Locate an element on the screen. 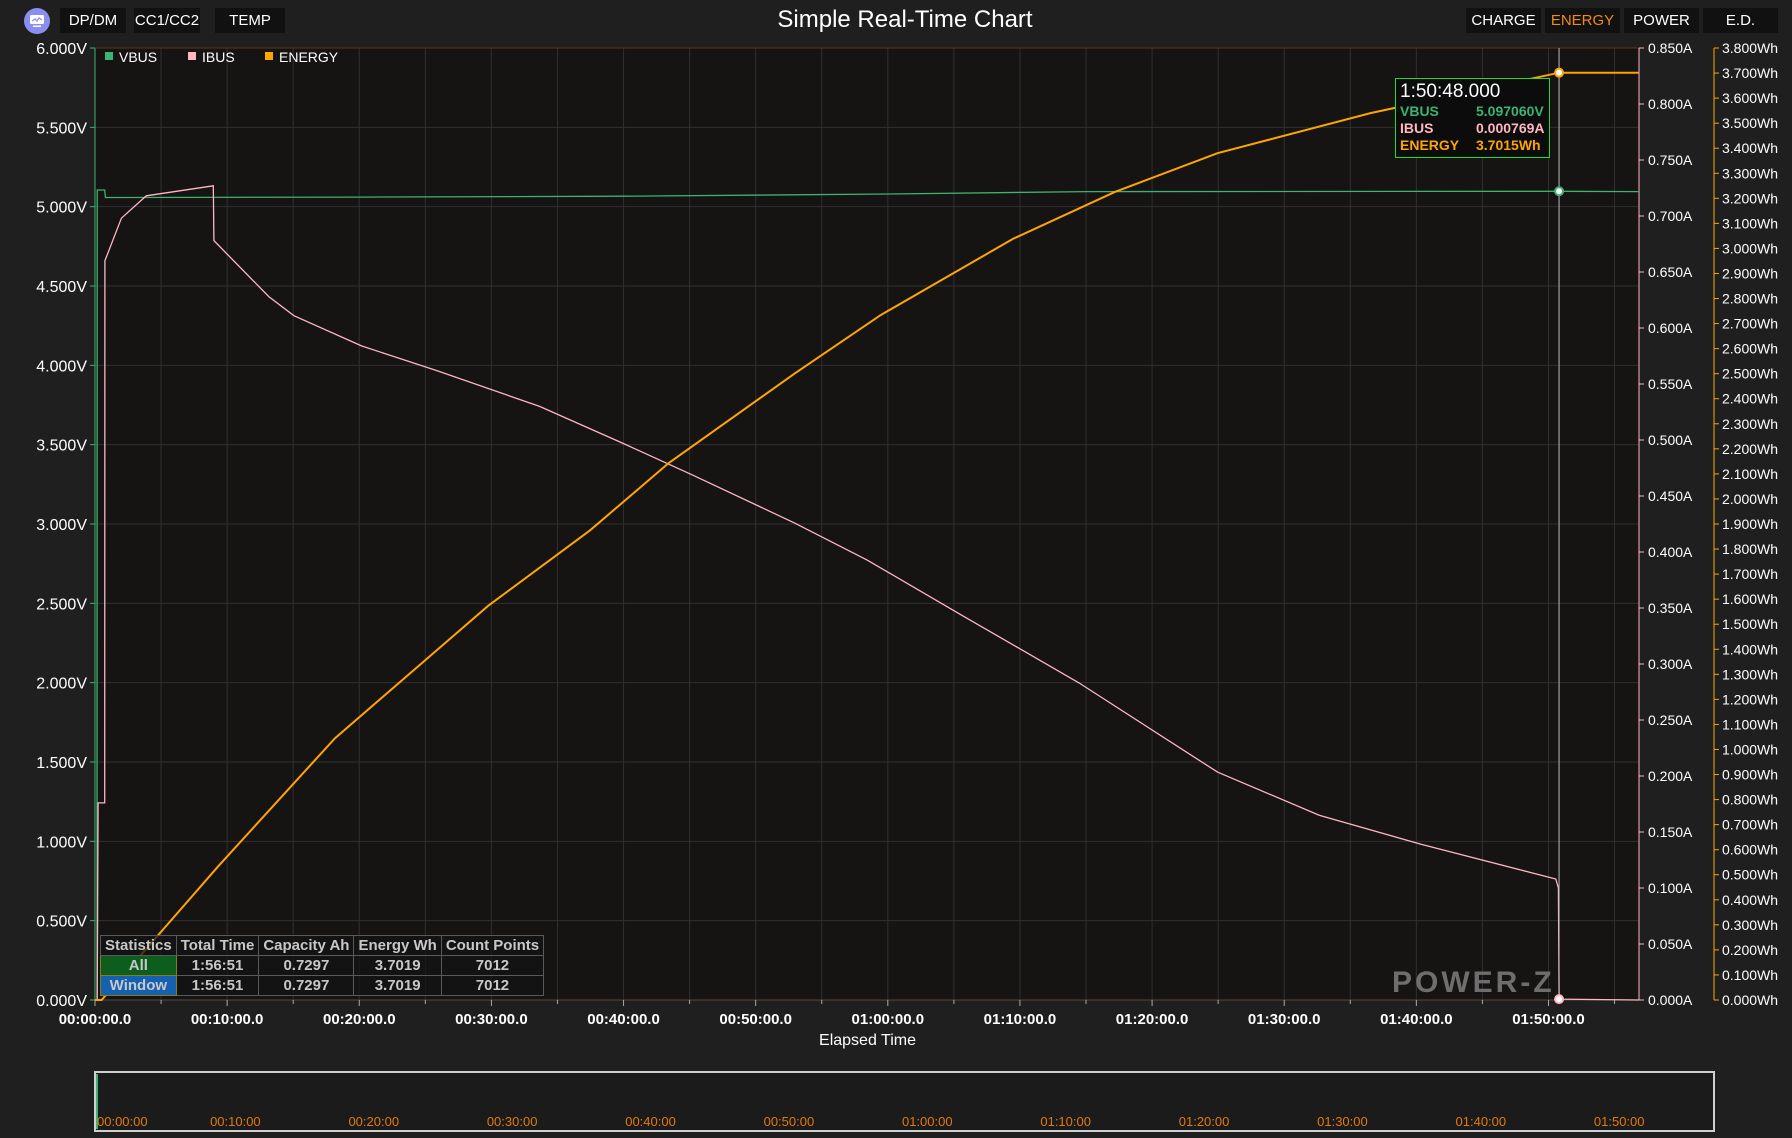  y-amp-tick-label: 0.300A is located at coordinates (1670, 664).